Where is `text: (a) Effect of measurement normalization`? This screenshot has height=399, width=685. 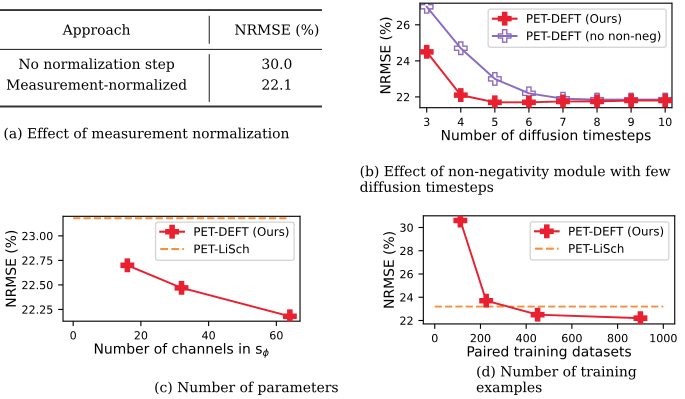 text: (a) Effect of measurement normalization is located at coordinates (147, 134).